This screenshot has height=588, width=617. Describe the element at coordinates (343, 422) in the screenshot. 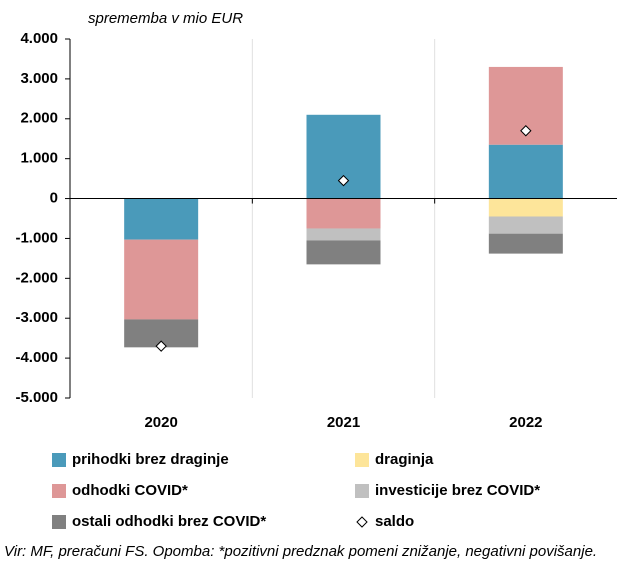

I see `x-tick-label: 2021` at that location.